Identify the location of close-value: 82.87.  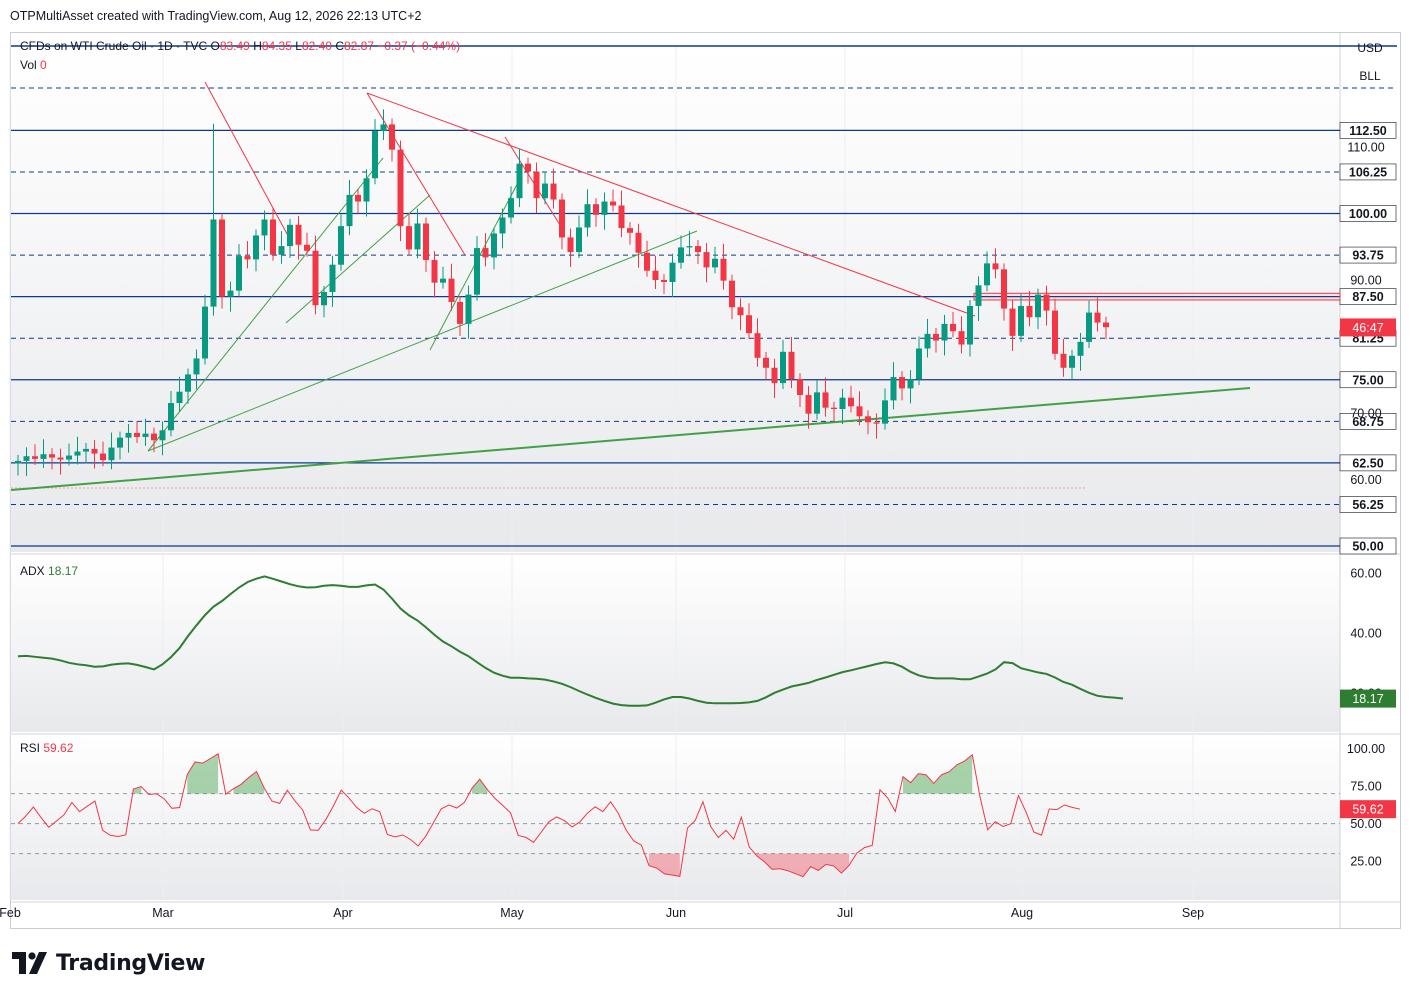
(359, 46).